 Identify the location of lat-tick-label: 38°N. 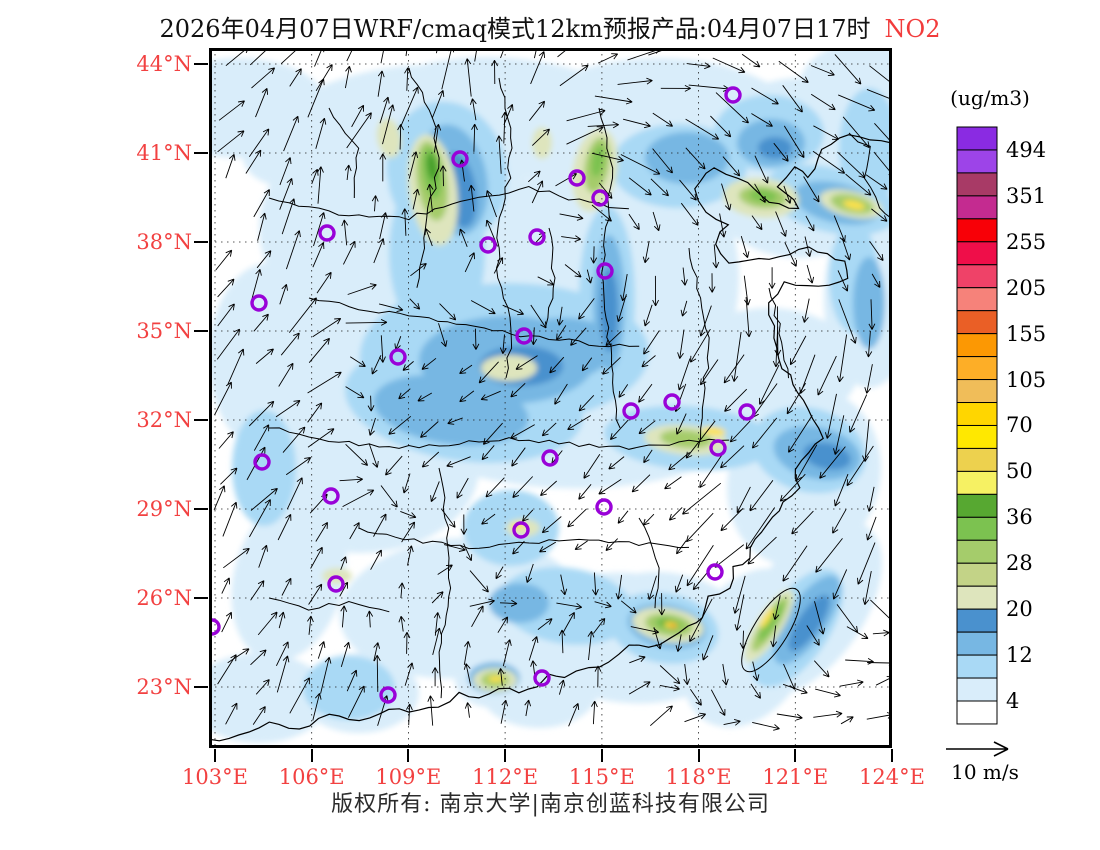
(164, 242).